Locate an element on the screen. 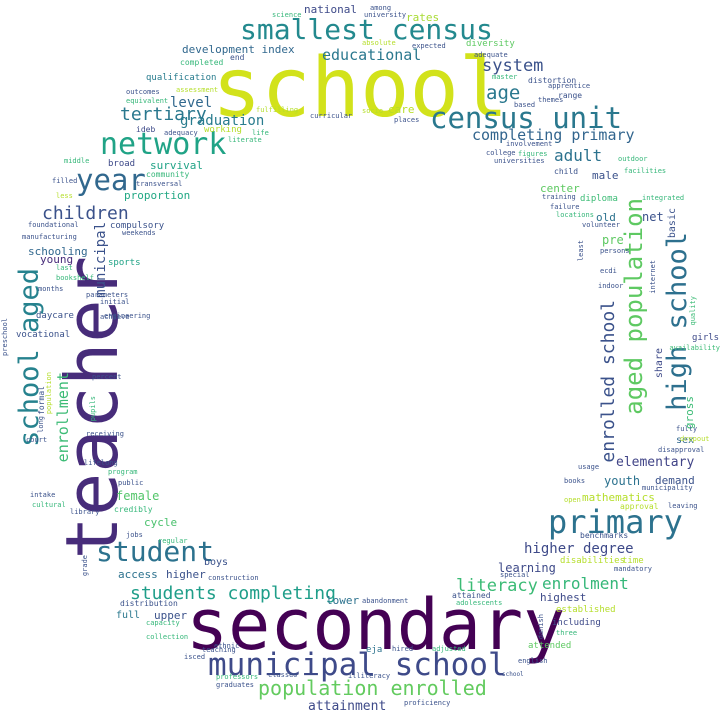  word-enrollment: enrollment is located at coordinates (63, 417).